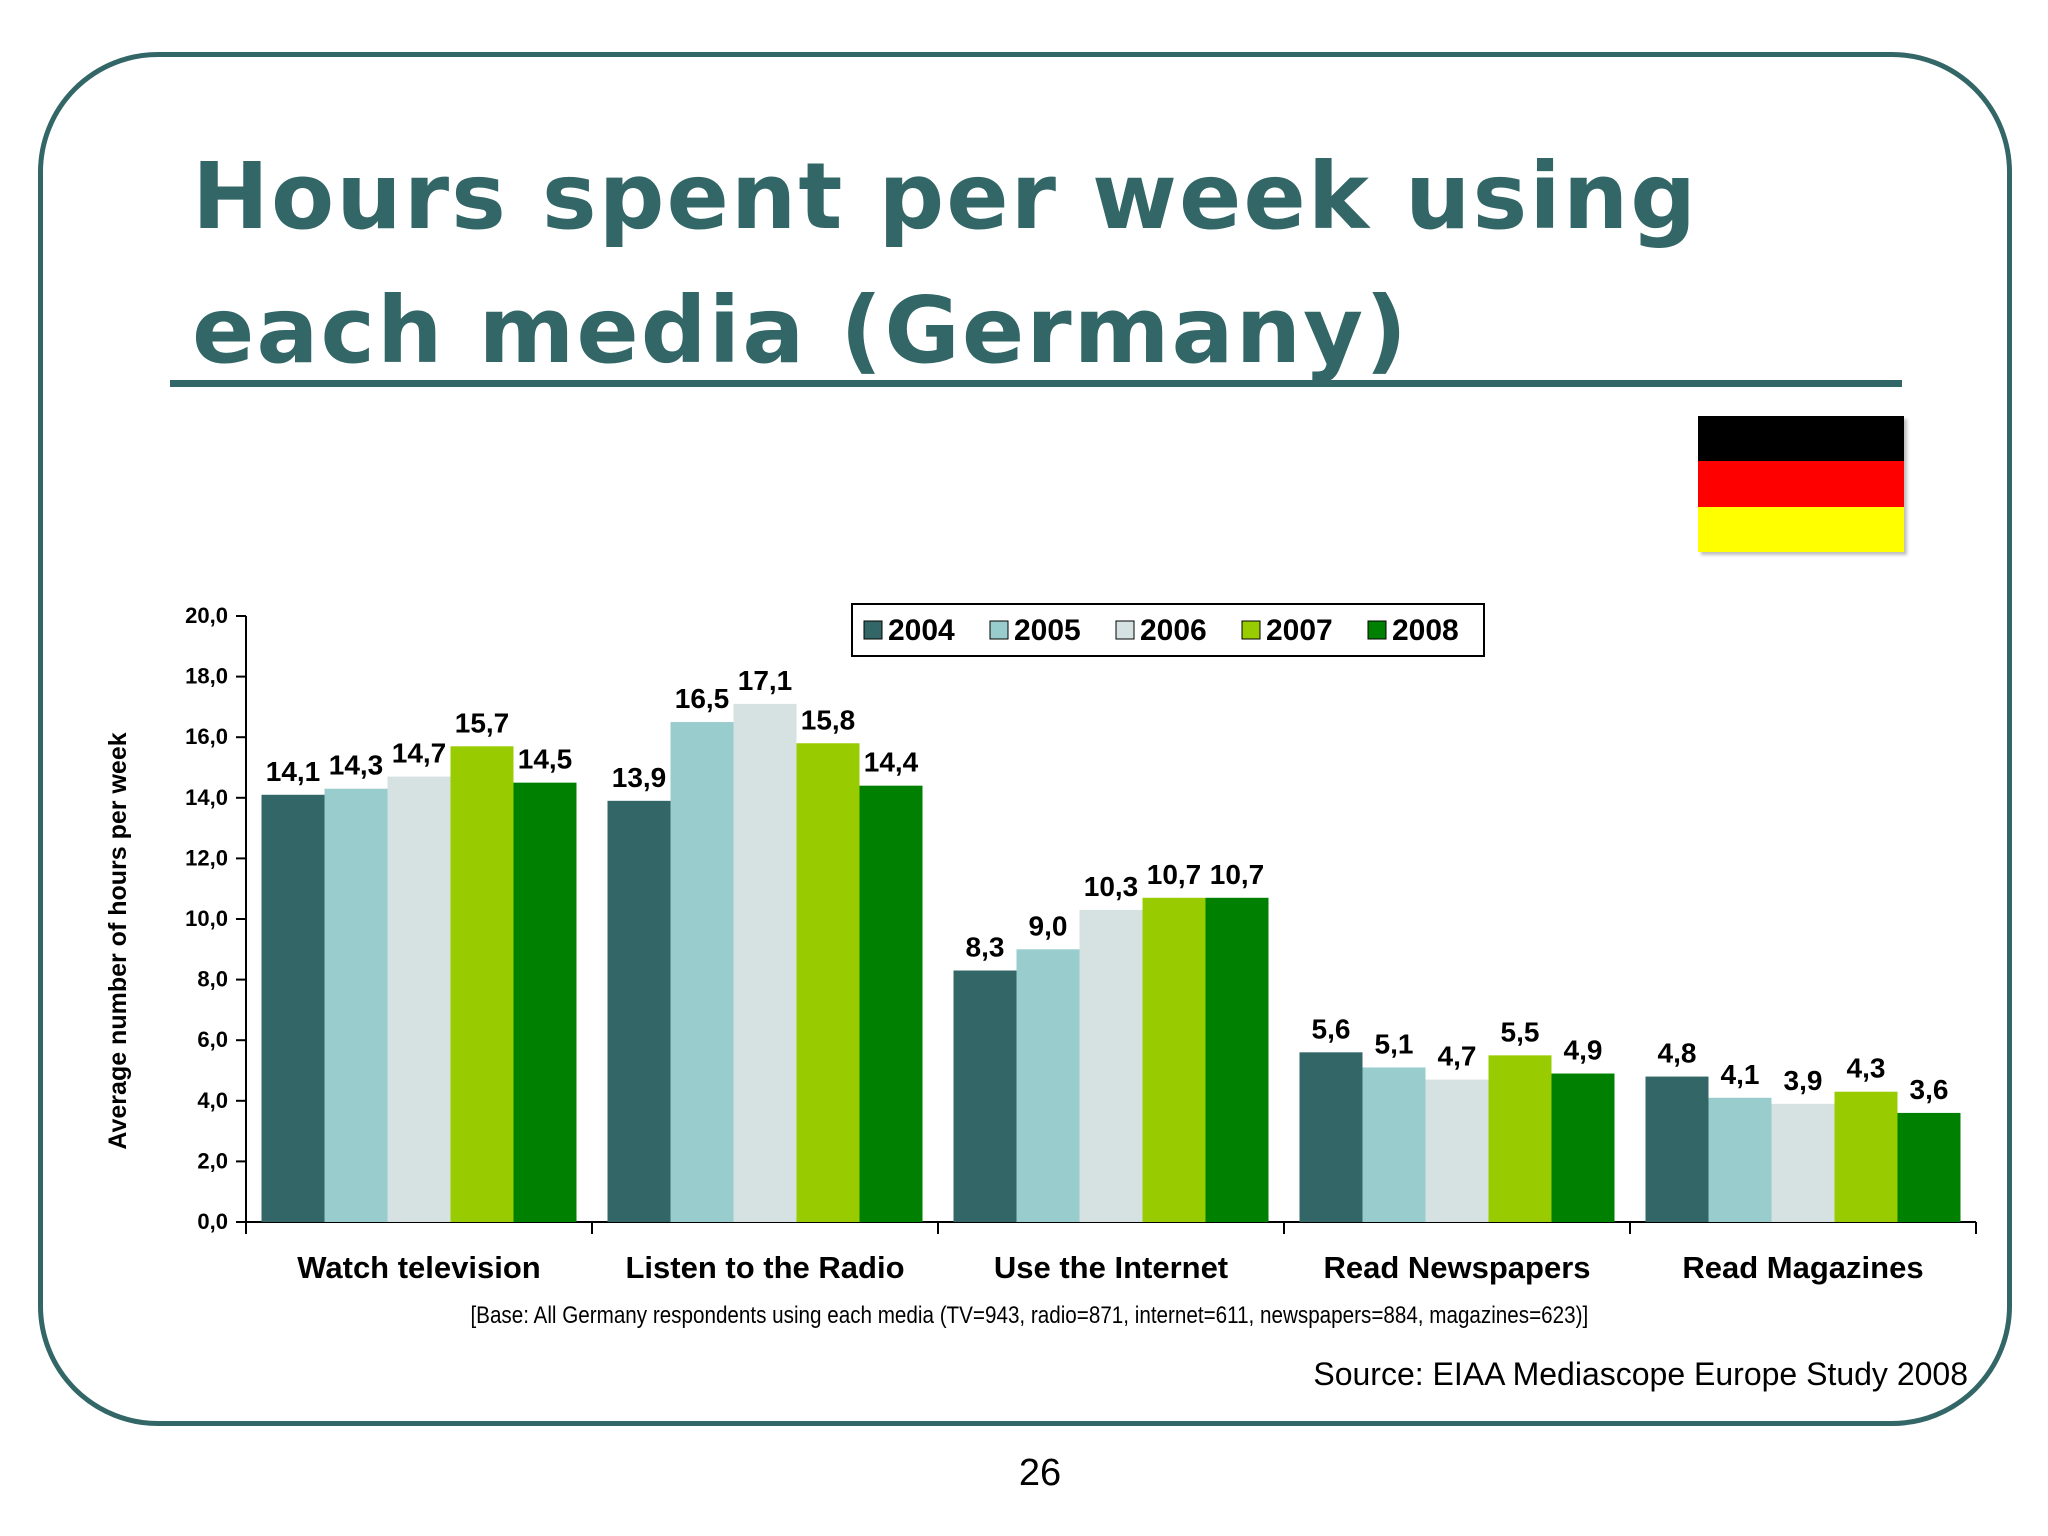 The height and width of the screenshot is (1536, 2048). What do you see at coordinates (418, 1267) in the screenshot?
I see `x-category-label: Watch television` at bounding box center [418, 1267].